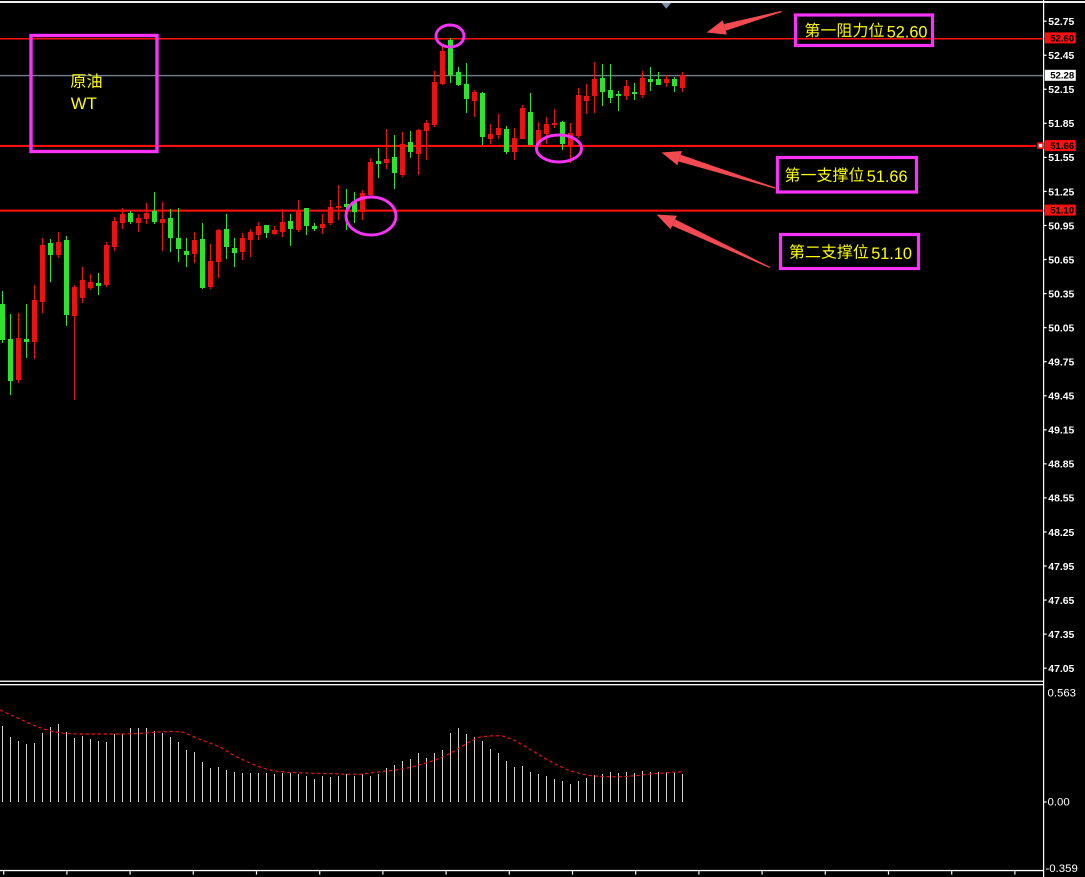  I want to click on svg-text: 50.65, so click(1061, 260).